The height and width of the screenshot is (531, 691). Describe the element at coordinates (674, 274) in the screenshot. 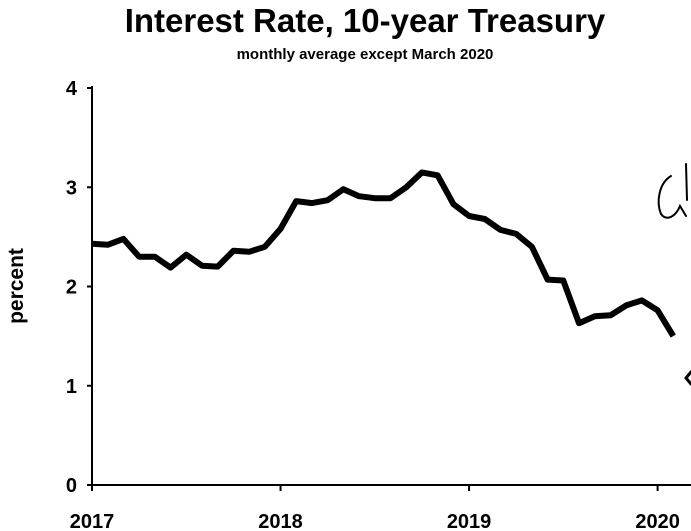

I see `annotations` at that location.